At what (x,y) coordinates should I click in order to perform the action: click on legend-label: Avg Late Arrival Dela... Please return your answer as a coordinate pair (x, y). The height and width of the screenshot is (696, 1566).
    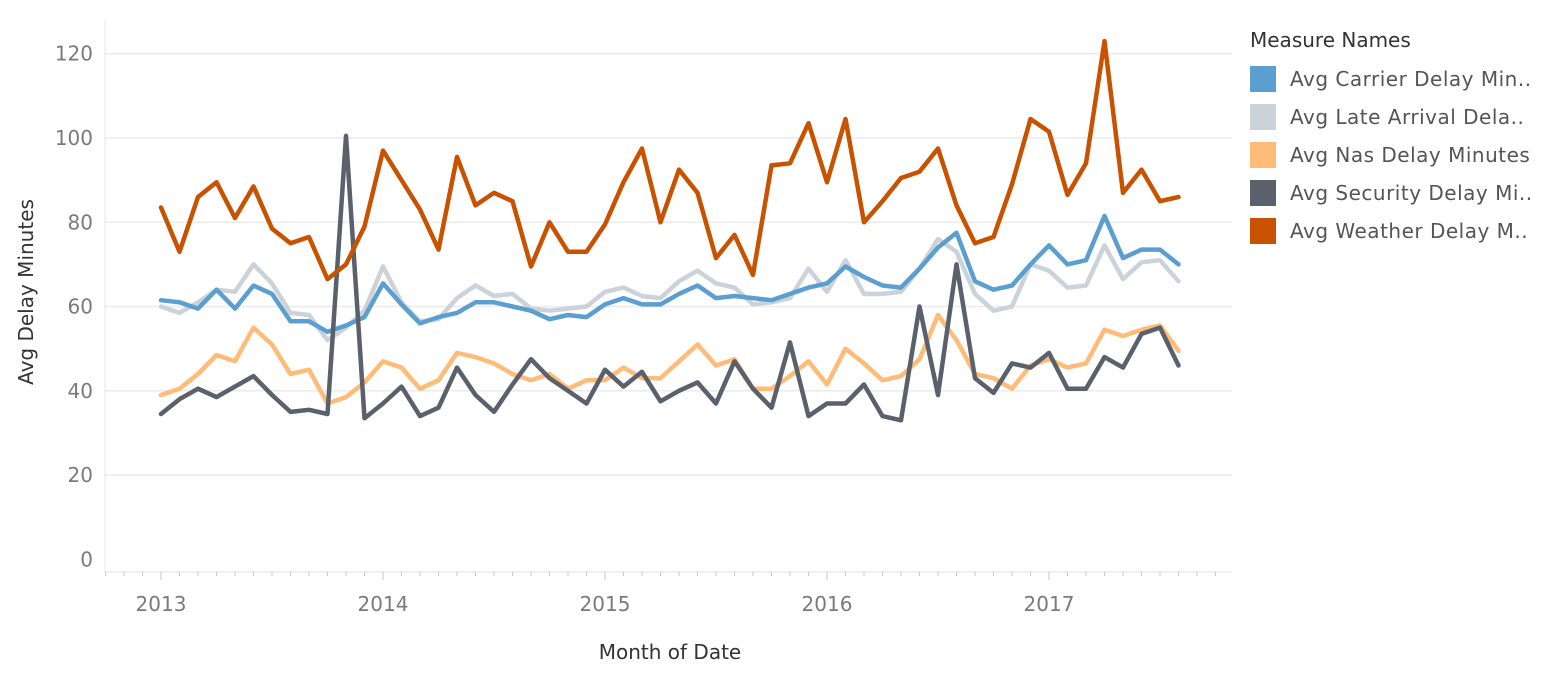
    Looking at the image, I should click on (1407, 117).